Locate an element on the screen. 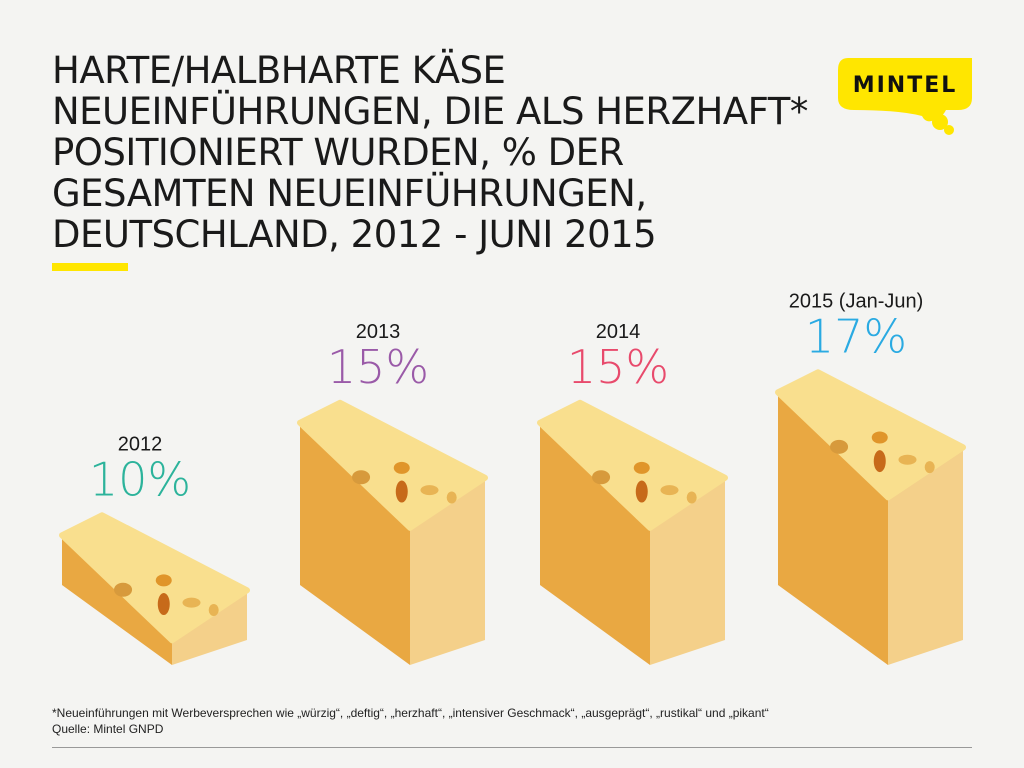 The image size is (1024, 768). category-label: 2014 is located at coordinates (618, 332).